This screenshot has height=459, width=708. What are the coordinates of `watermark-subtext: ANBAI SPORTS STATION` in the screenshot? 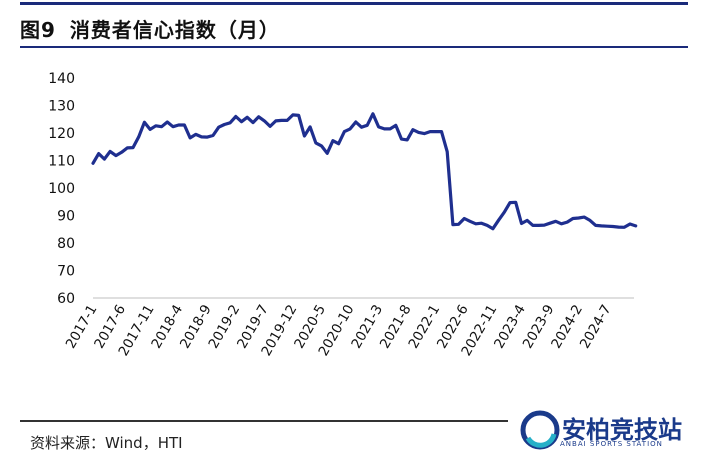 It's located at (611, 444).